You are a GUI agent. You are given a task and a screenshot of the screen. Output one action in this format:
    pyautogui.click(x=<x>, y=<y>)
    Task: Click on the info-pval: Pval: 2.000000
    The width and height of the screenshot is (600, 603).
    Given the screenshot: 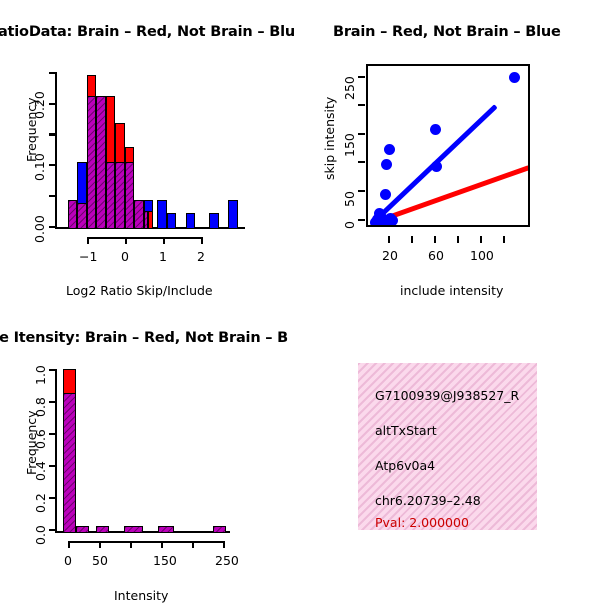 What is the action you would take?
    pyautogui.click(x=422, y=522)
    